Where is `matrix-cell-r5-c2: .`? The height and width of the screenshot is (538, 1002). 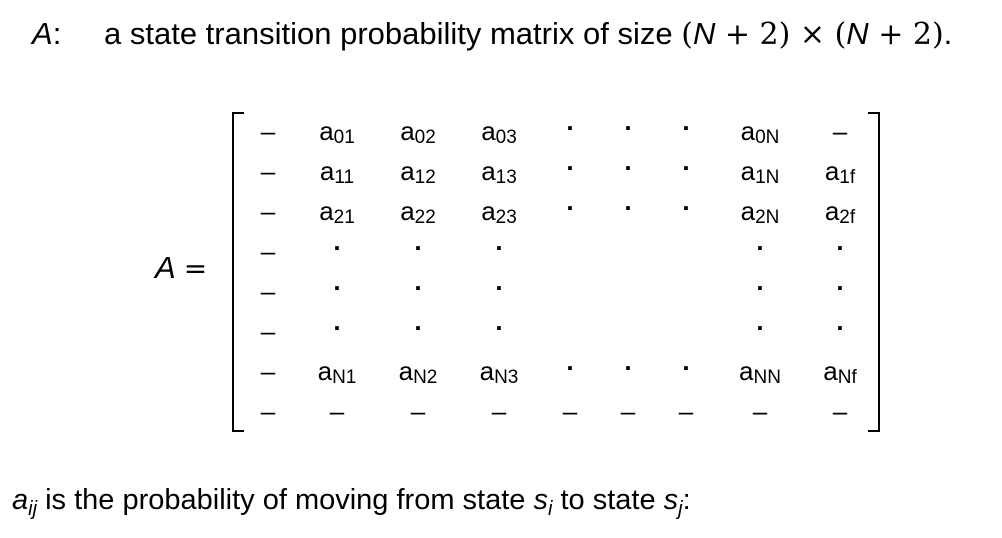 matrix-cell-r5-c2: . is located at coordinates (418, 321).